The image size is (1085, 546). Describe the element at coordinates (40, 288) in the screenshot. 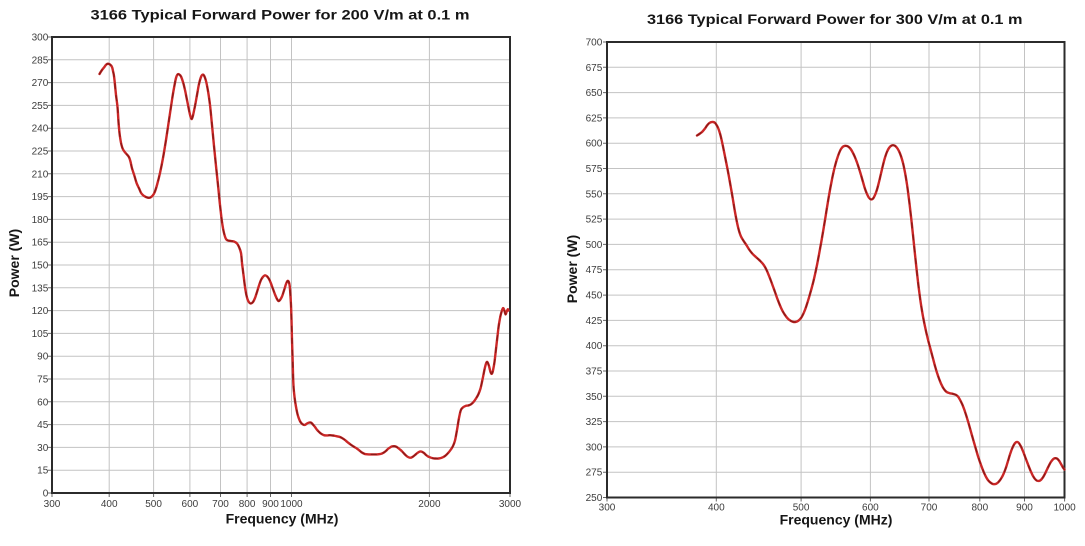

I see `svg-text: 135` at that location.